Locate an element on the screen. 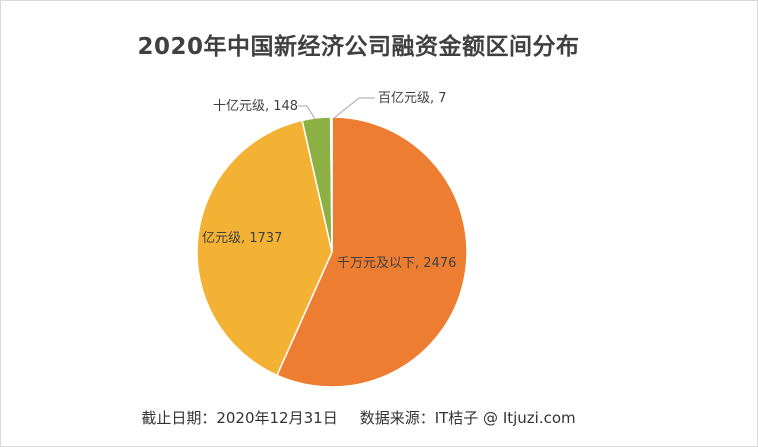 Image resolution: width=758 pixels, height=447 pixels. slice-data-label-3: 十亿元级, 148 is located at coordinates (255, 106).